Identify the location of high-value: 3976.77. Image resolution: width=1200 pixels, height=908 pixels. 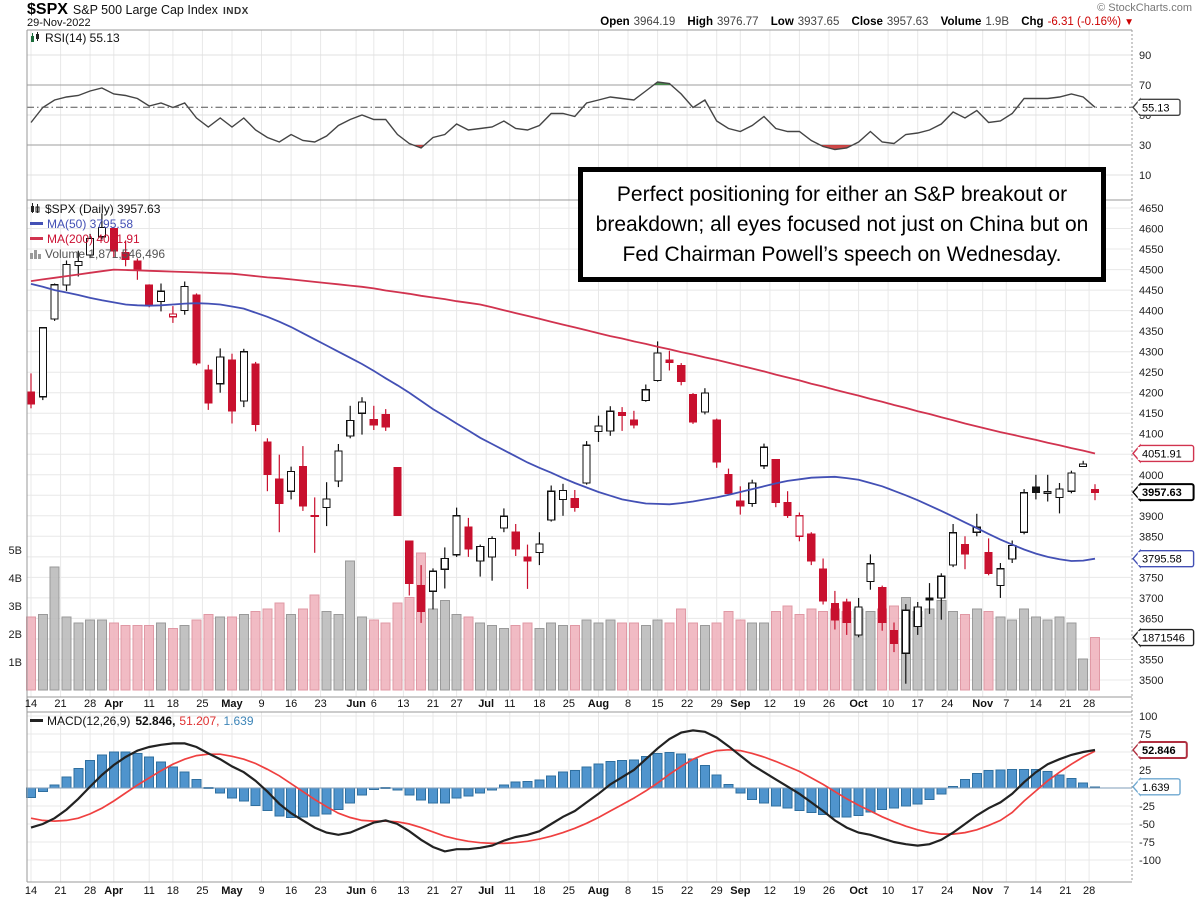
(737, 22).